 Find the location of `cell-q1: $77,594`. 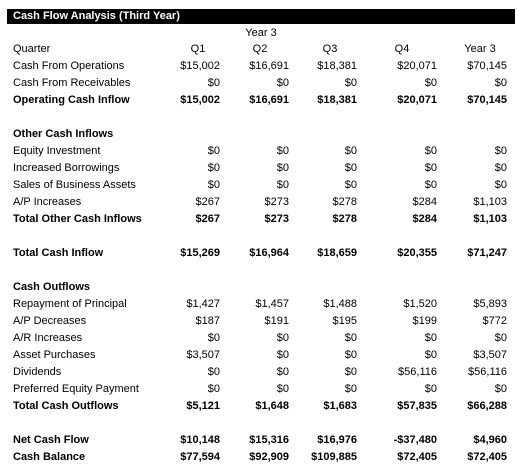

cell-q1: $77,594 is located at coordinates (200, 457).